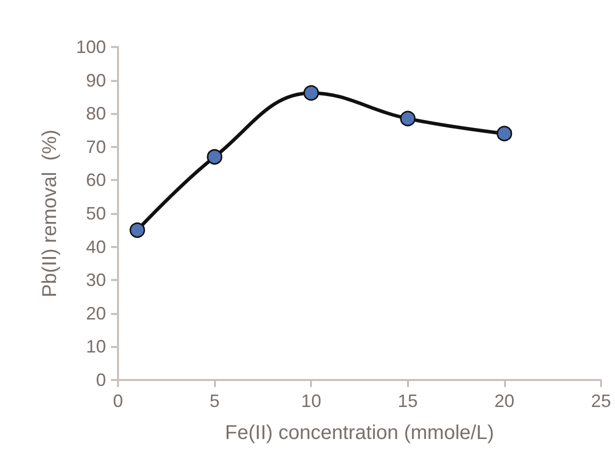 The image size is (615, 471). I want to click on y-tick-label: 90, so click(96, 80).